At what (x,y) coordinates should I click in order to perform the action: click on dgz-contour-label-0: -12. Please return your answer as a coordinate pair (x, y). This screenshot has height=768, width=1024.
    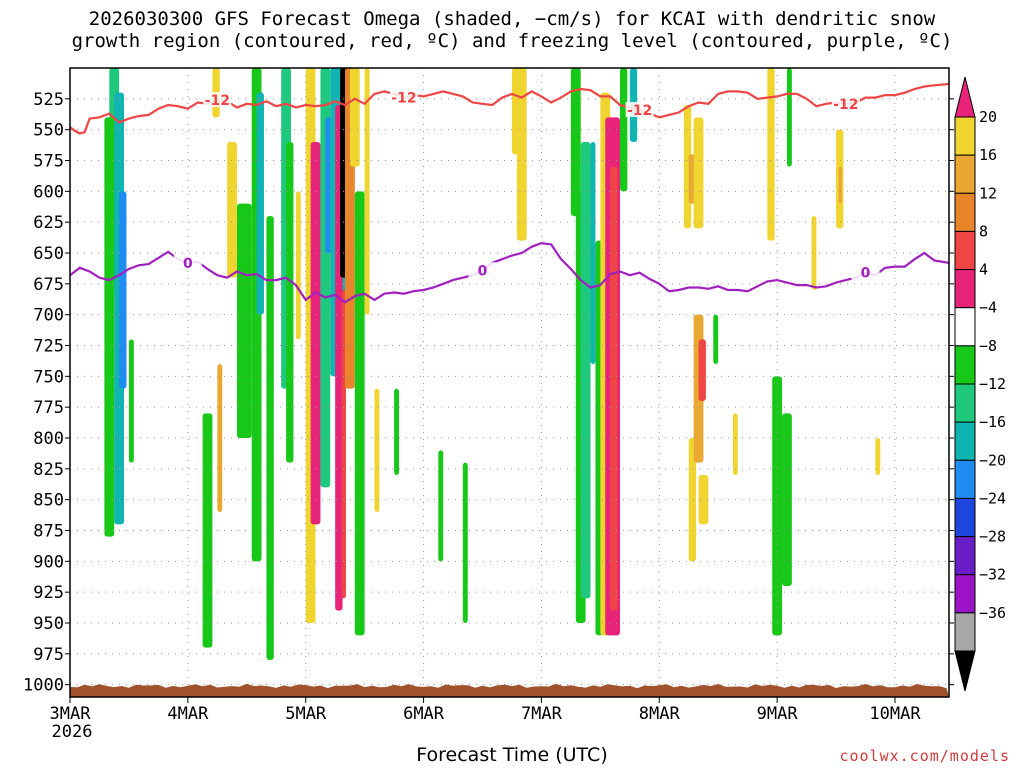
    Looking at the image, I should click on (217, 101).